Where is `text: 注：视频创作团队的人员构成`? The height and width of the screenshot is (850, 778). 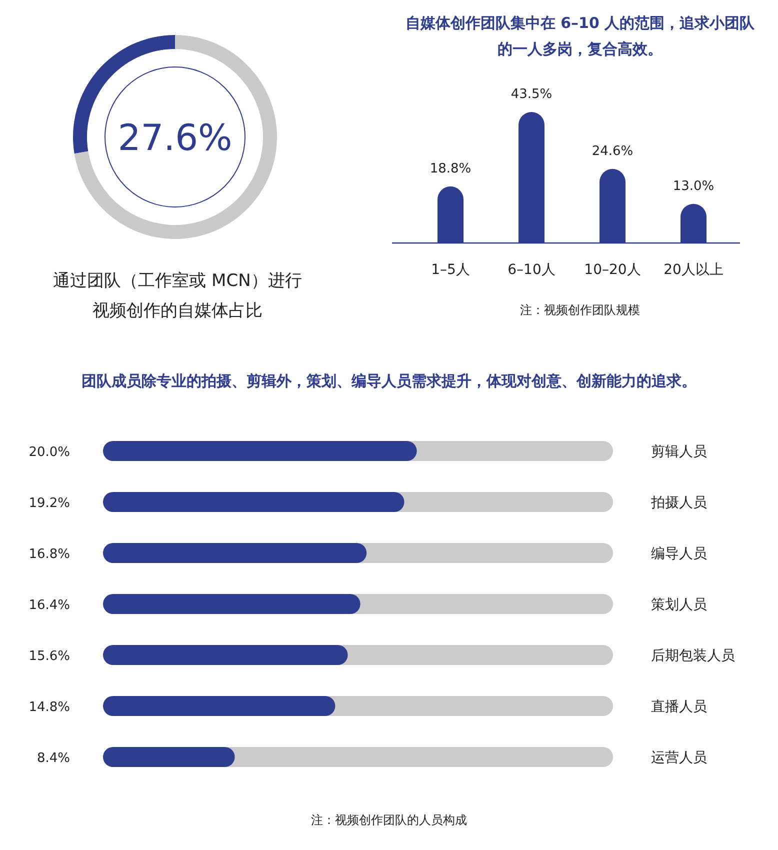 text: 注：视频创作团队的人员构成 is located at coordinates (389, 820).